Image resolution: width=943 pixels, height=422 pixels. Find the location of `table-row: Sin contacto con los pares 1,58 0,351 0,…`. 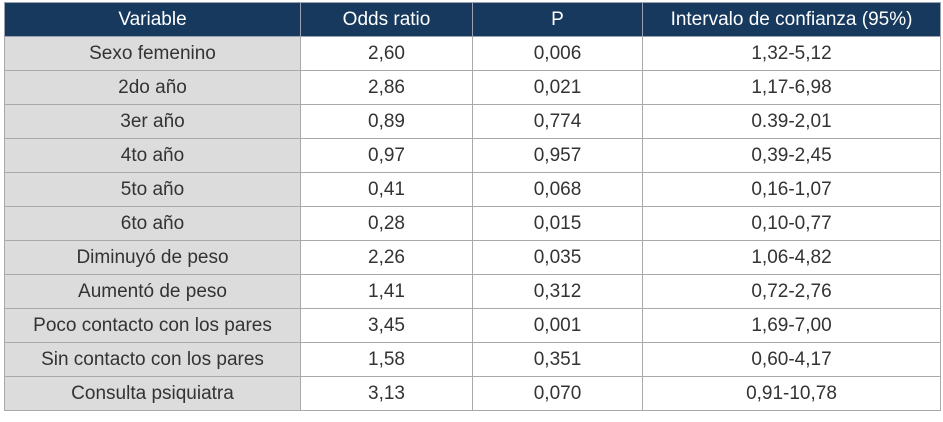

table-row: Sin contacto con los pares 1,58 0,351 0,… is located at coordinates (472, 359).